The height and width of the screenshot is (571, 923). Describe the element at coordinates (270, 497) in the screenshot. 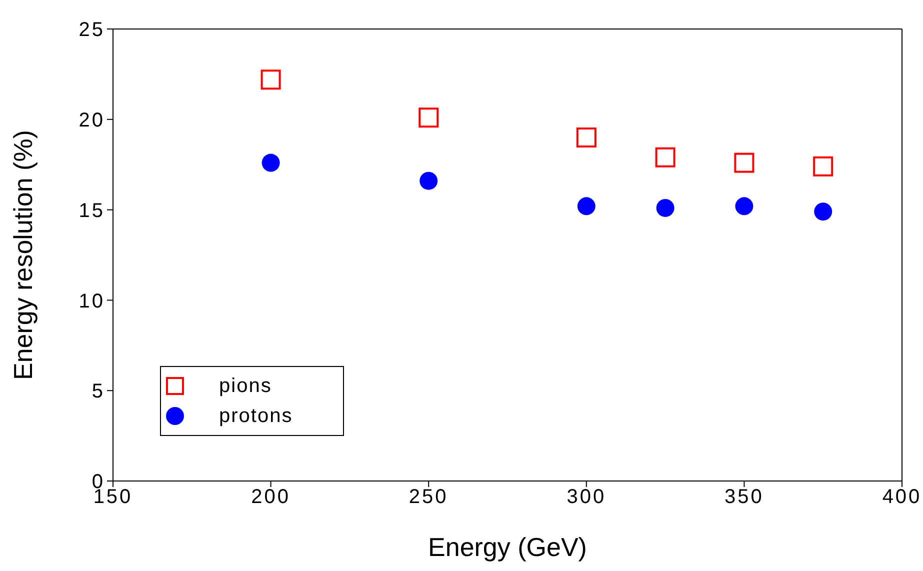

I see `x-tick-label: 200` at that location.